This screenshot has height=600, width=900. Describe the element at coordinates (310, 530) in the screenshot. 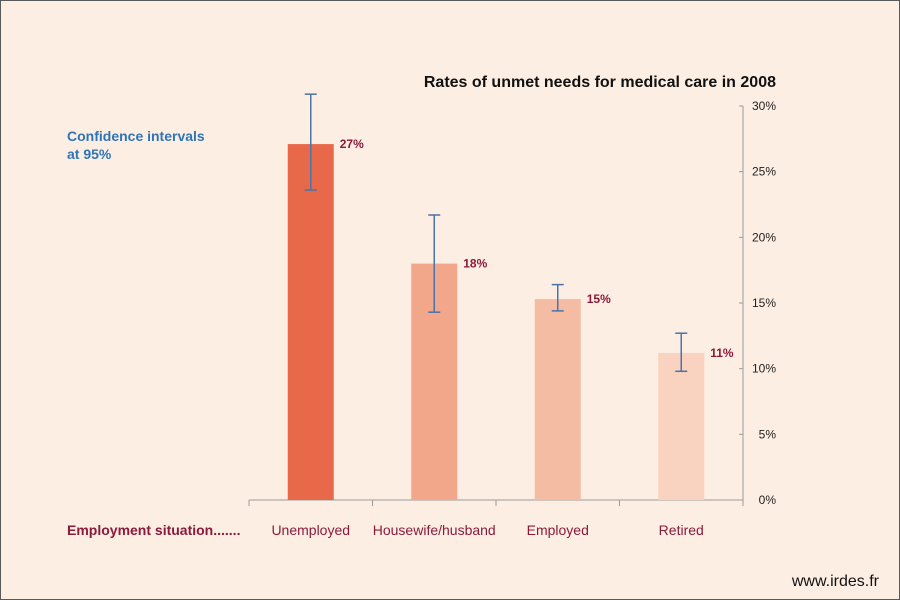

I see `category-label: Unemployed` at that location.